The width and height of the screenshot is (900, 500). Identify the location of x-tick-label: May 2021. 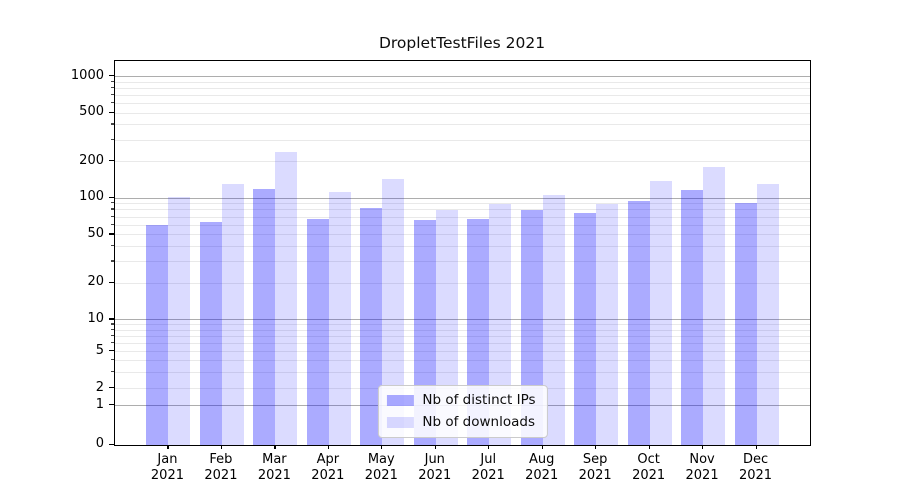
(381, 467).